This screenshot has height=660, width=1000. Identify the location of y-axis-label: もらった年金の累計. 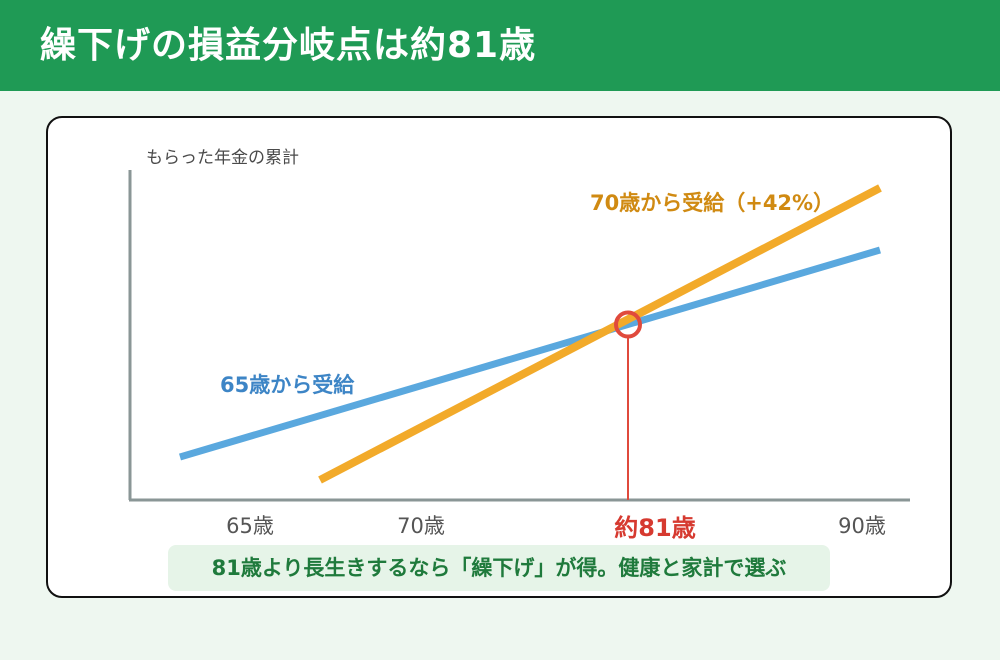
(222, 158).